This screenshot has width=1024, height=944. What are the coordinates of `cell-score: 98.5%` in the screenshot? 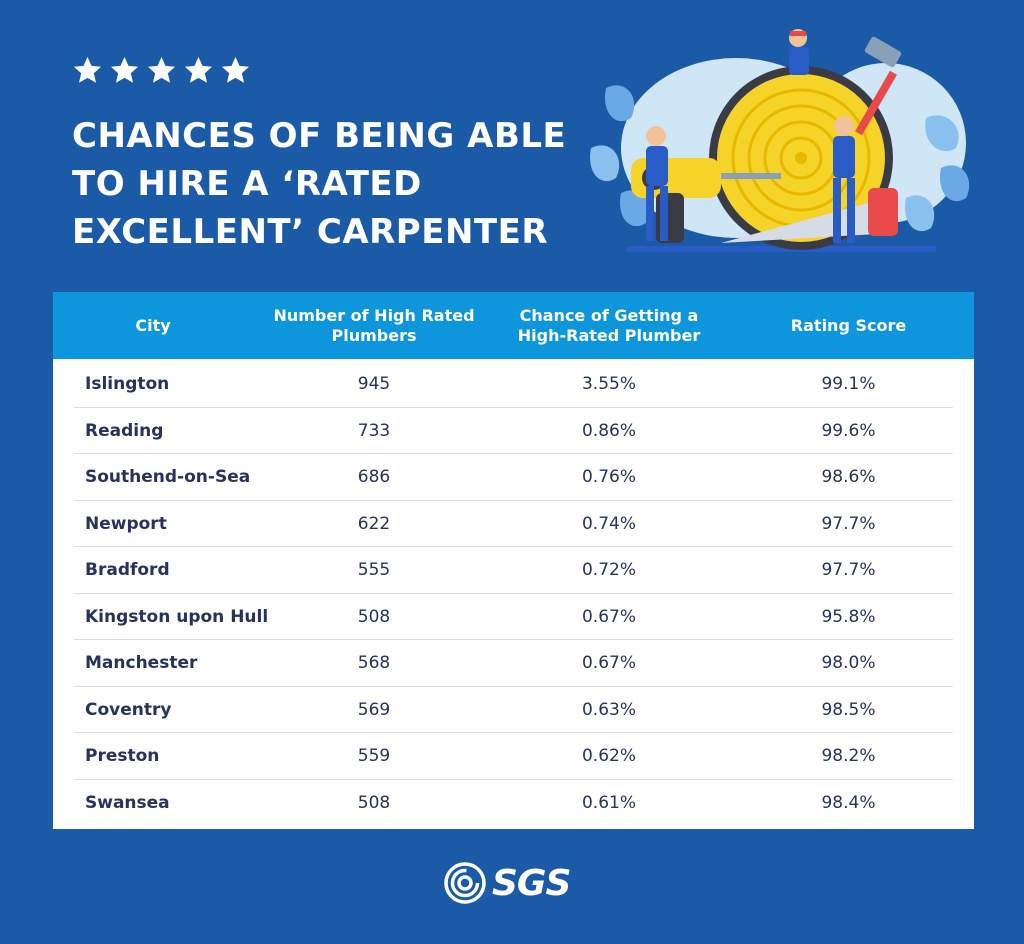 It's located at (848, 709).